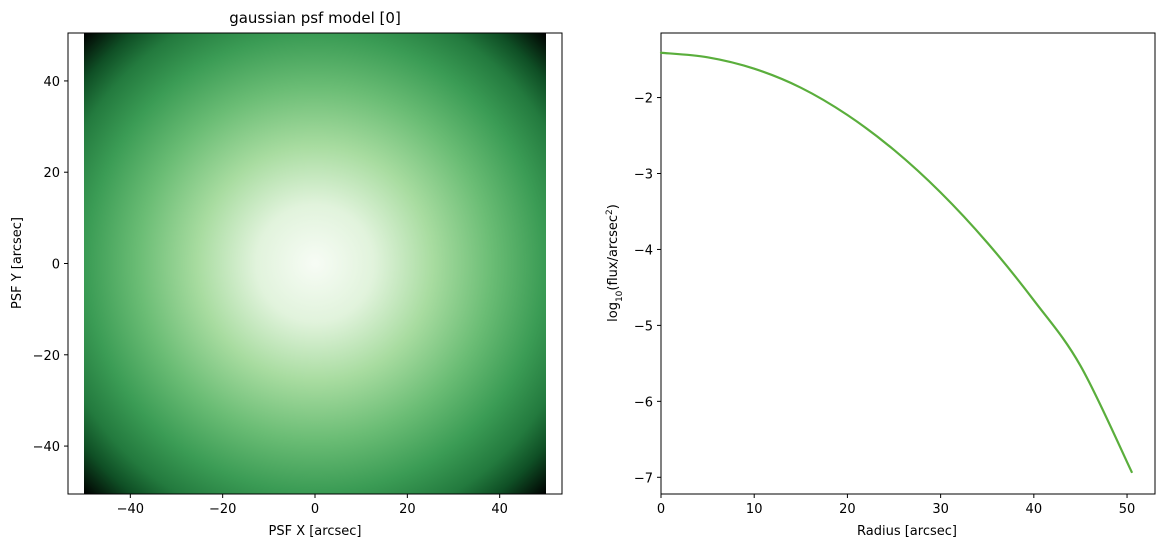 The width and height of the screenshot is (1163, 547). What do you see at coordinates (56, 265) in the screenshot?
I see `y-tick-label: 0` at bounding box center [56, 265].